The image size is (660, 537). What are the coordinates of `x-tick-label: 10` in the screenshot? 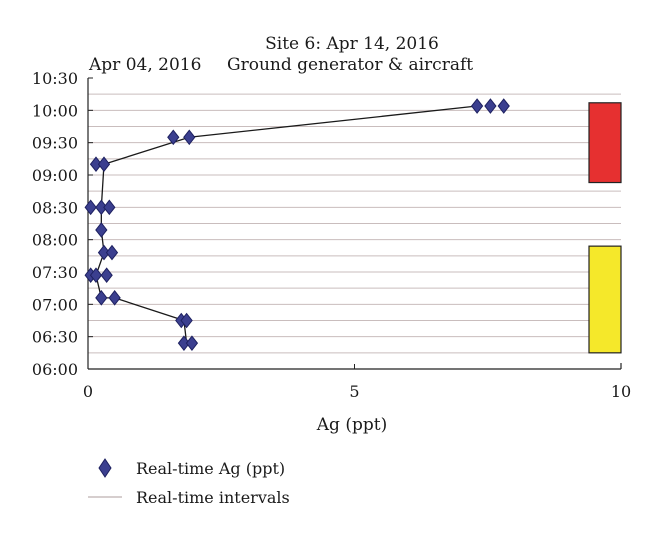 It's located at (621, 391).